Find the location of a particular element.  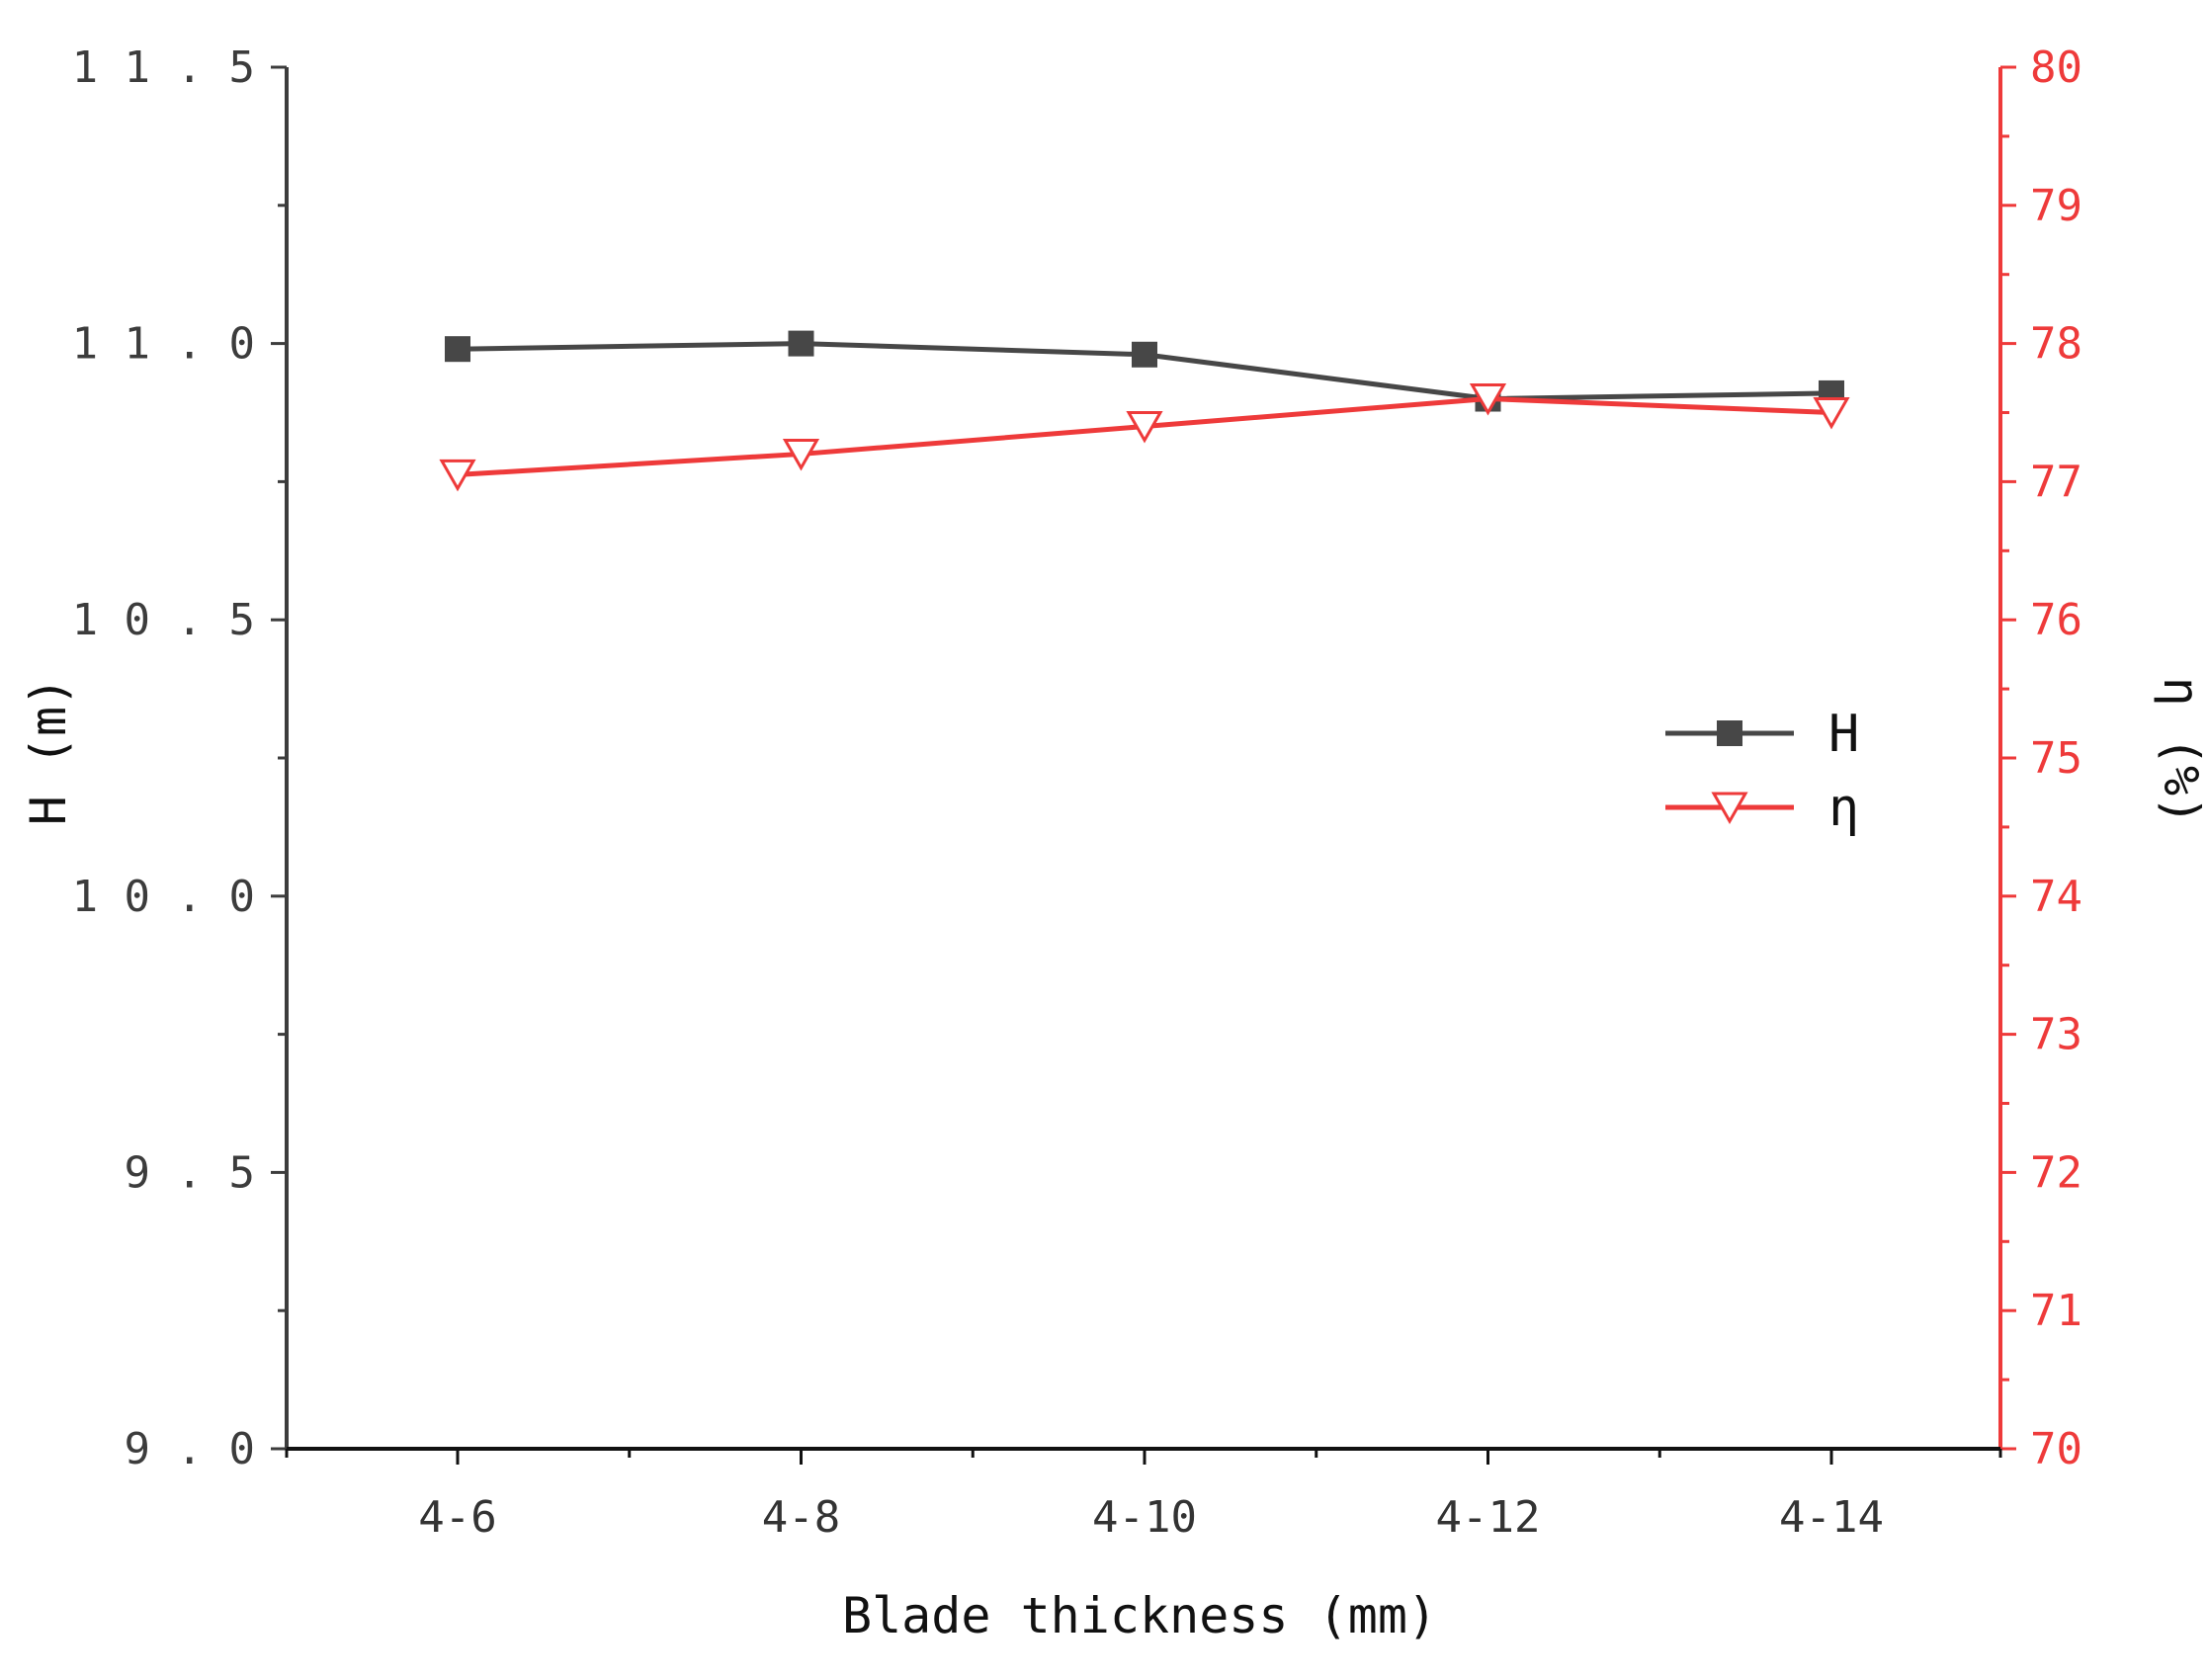

legend-label-eta: η is located at coordinates (1843, 808).